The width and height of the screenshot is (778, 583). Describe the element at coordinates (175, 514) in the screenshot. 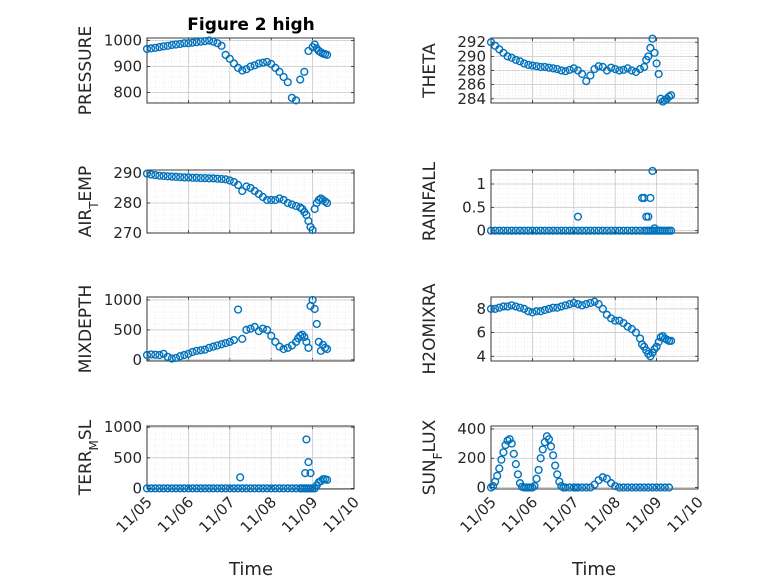

I see `x-tick-label: 11/06` at that location.